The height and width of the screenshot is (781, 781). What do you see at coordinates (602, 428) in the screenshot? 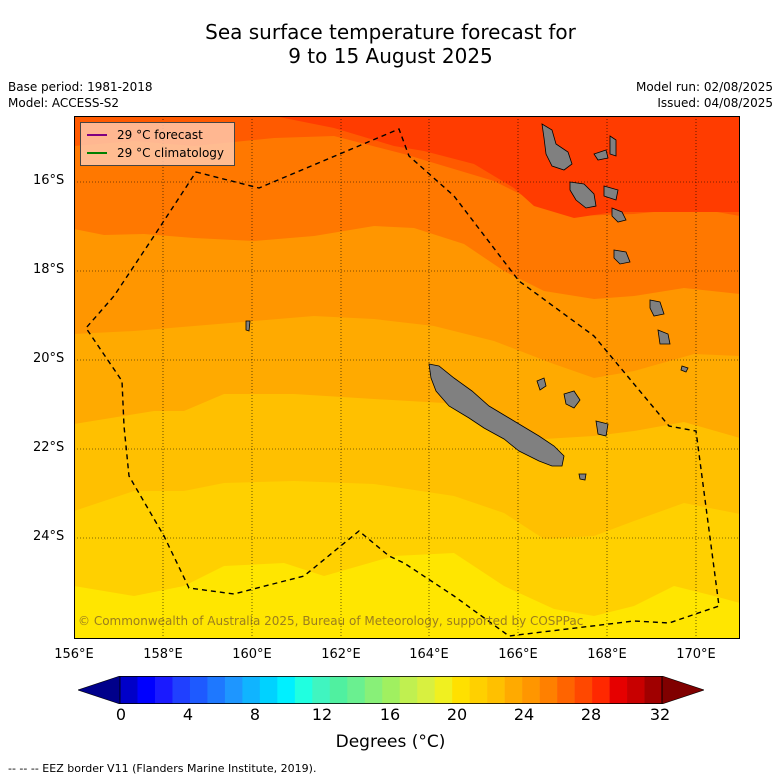
I see `mare-island` at bounding box center [602, 428].